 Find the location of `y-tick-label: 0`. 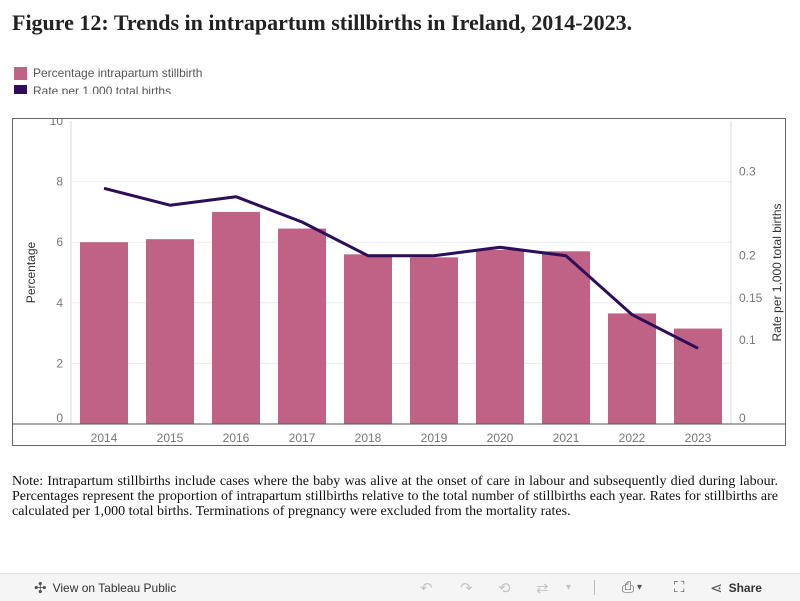

y-tick-label: 0 is located at coordinates (59, 418).